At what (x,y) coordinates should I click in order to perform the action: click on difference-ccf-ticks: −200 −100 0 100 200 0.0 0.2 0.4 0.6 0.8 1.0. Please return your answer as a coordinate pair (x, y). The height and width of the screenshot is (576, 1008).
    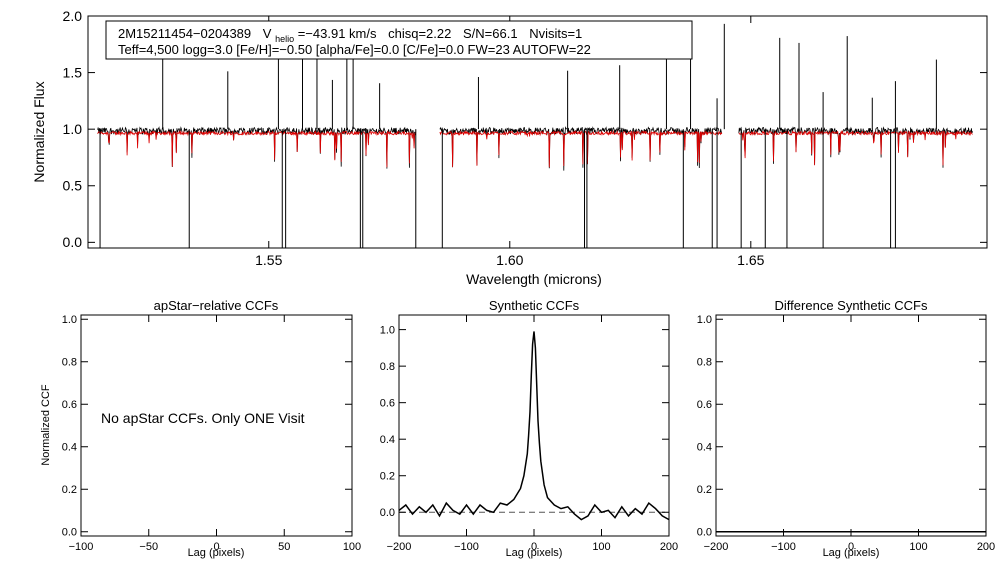
    Looking at the image, I should click on (846, 433).